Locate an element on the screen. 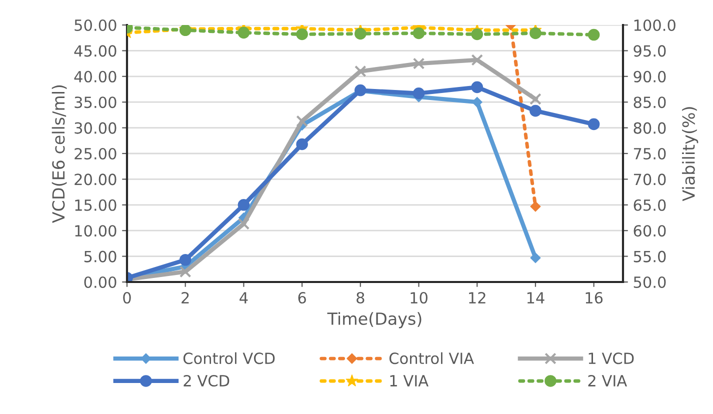 This screenshot has width=713, height=414. y2-tick-label: 80.0 is located at coordinates (650, 128).